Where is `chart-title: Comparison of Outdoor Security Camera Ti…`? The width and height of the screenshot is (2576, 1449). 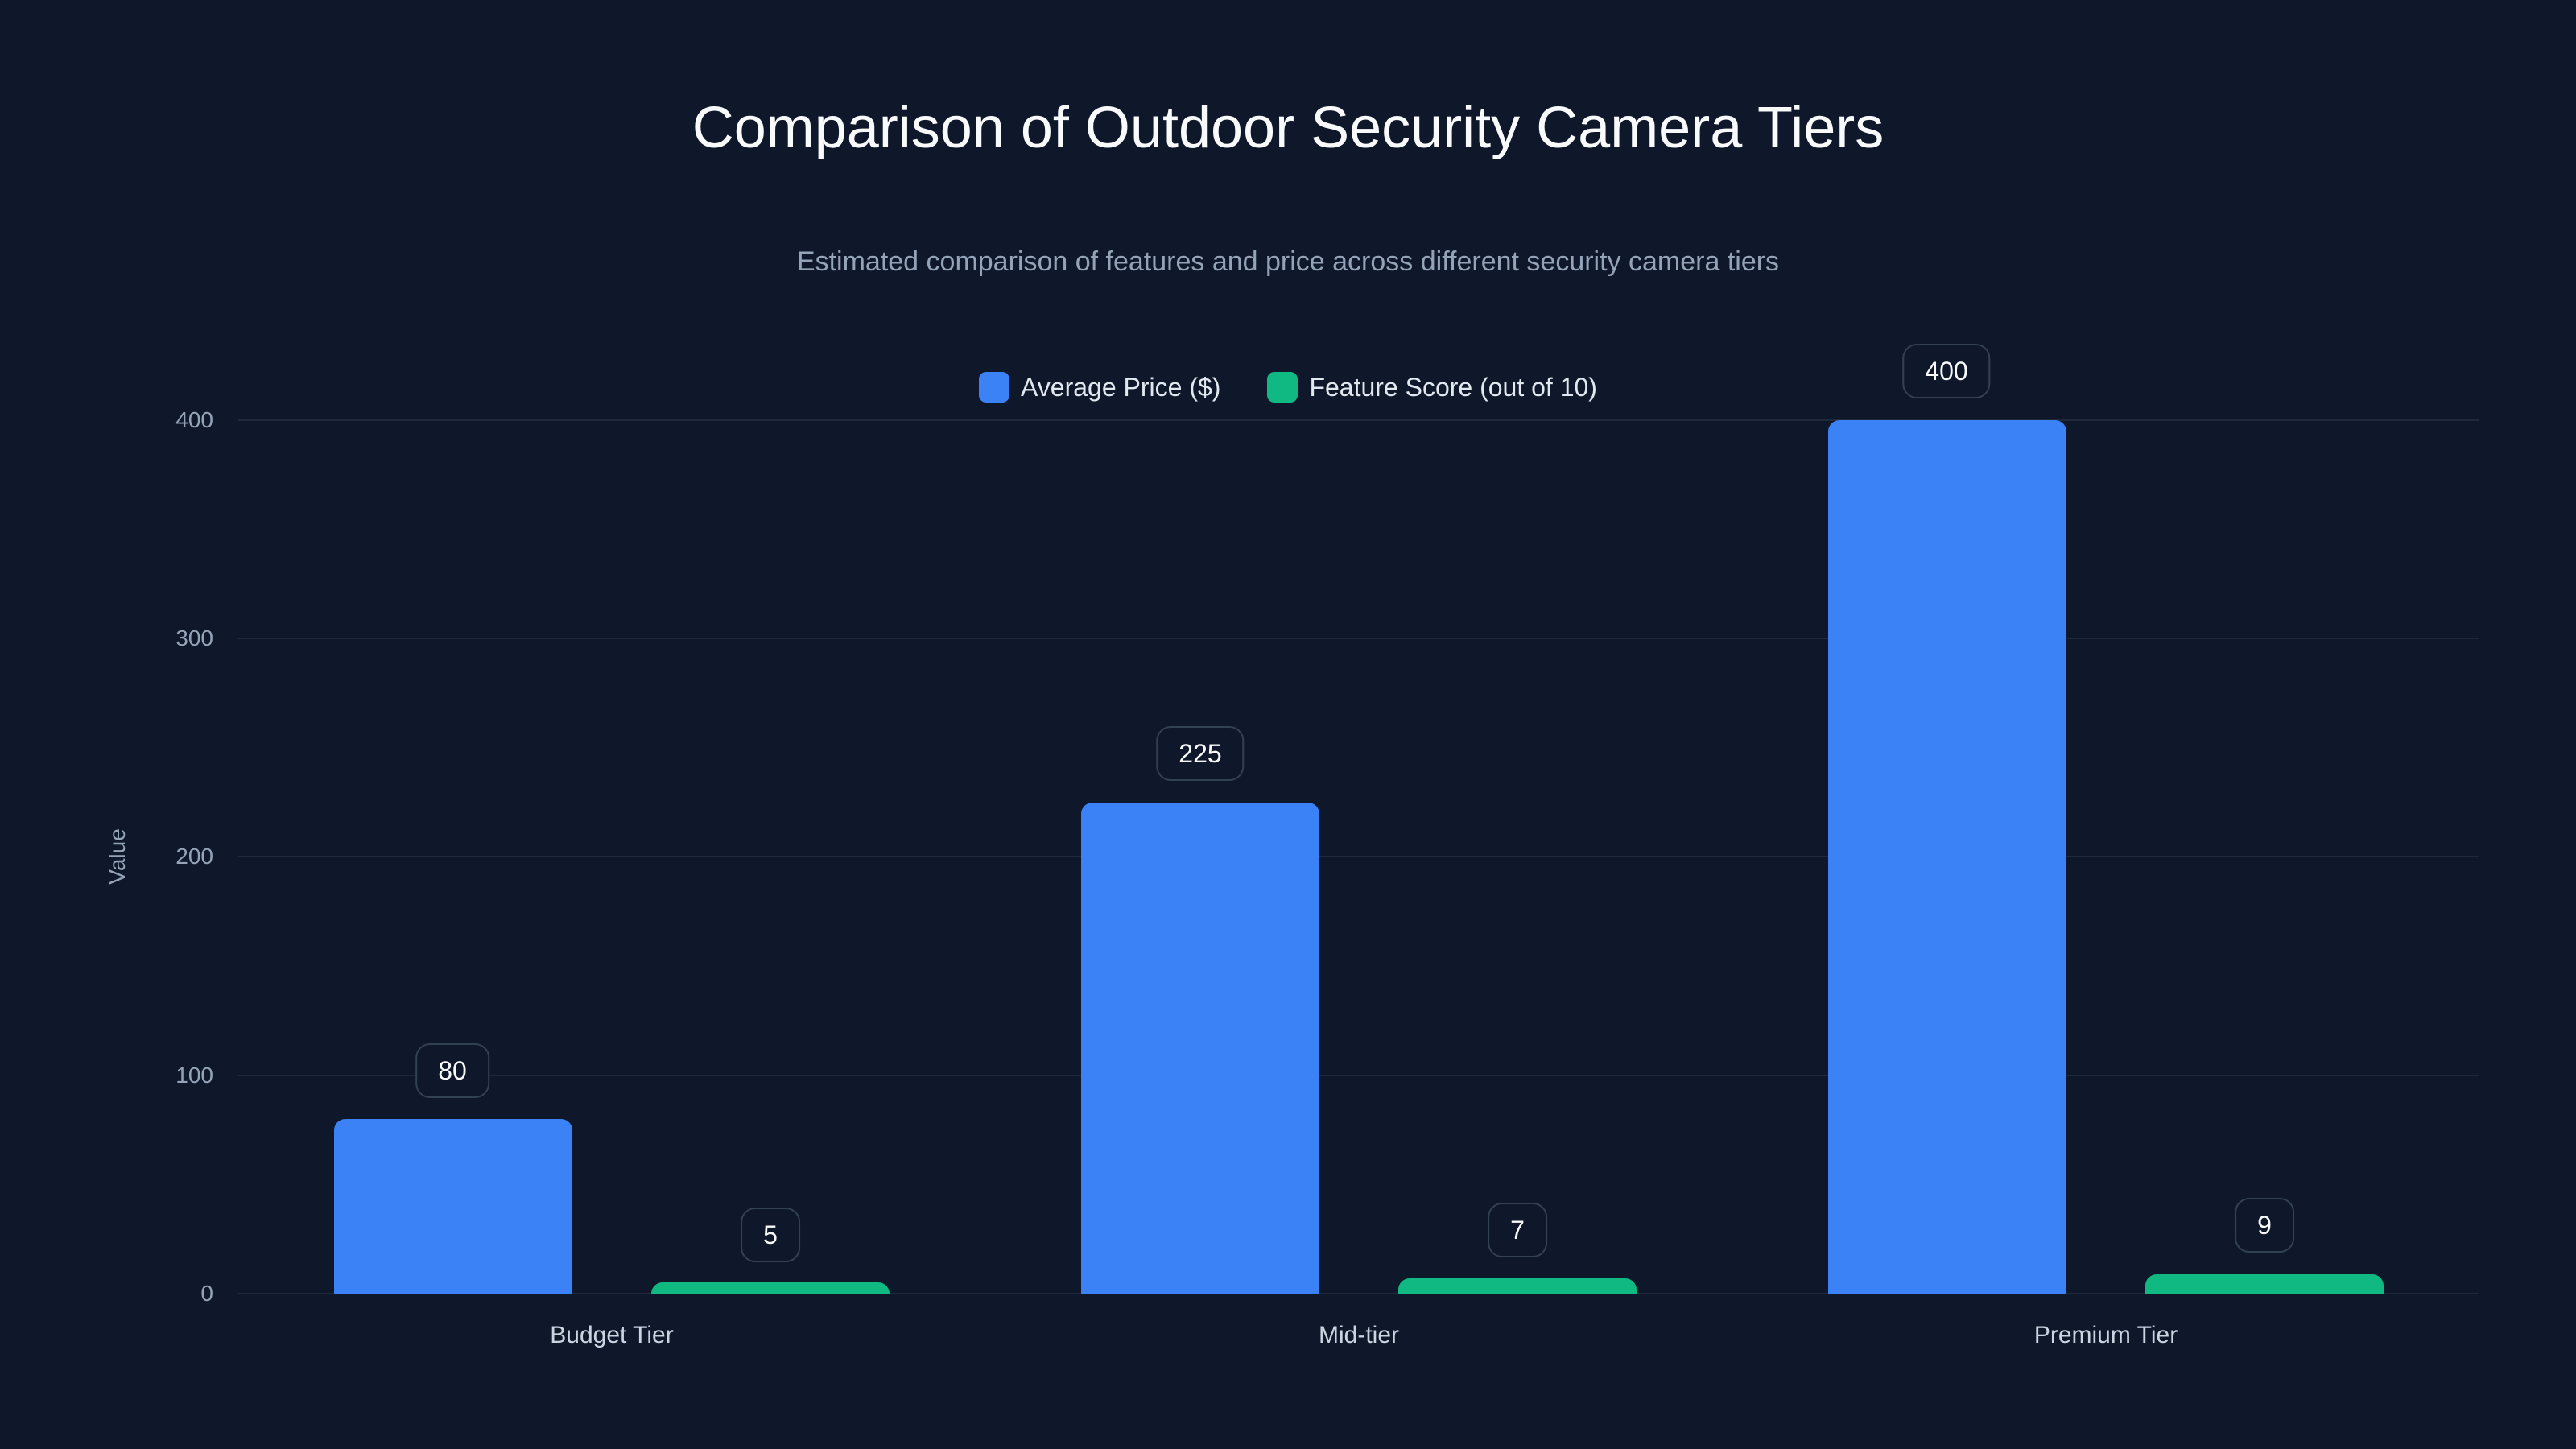
chart-title: Comparison of Outdoor Security Camera Ti… is located at coordinates (1288, 128).